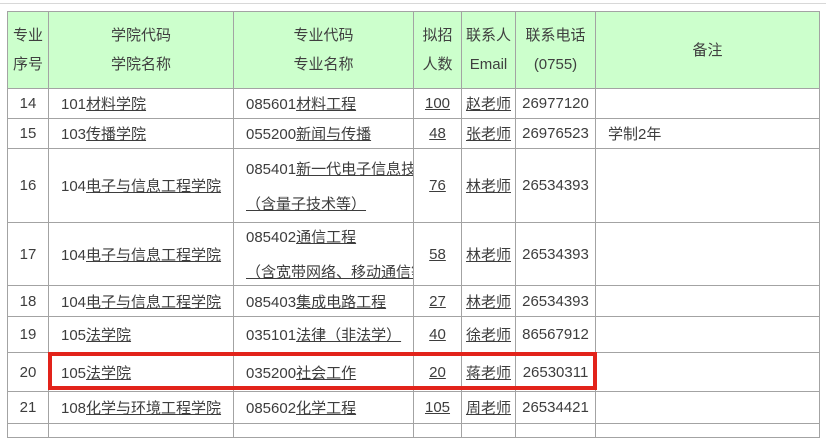  I want to click on major-code: 085601, so click(271, 104).